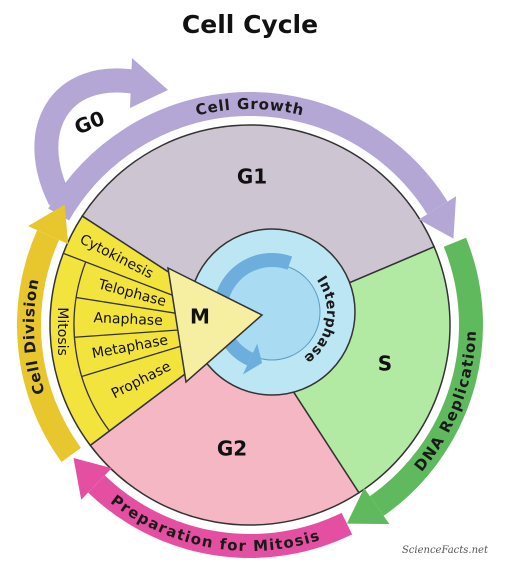 The width and height of the screenshot is (506, 563). Describe the element at coordinates (250, 24) in the screenshot. I see `title: Cell Cycle` at that location.